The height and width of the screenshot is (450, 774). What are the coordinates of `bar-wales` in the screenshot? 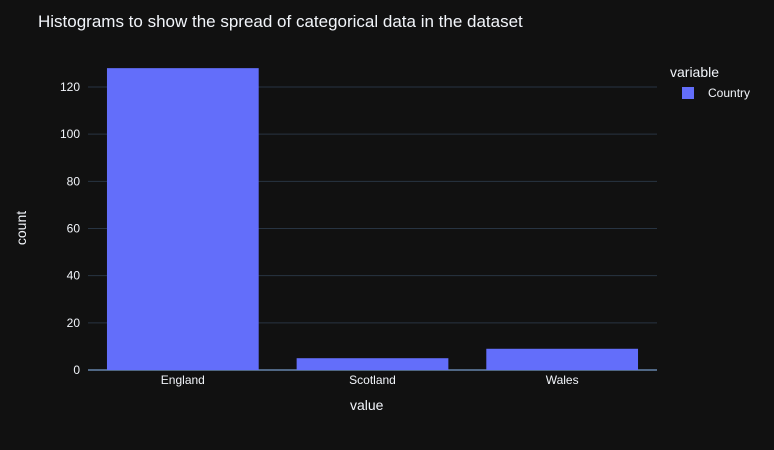 It's located at (562, 359).